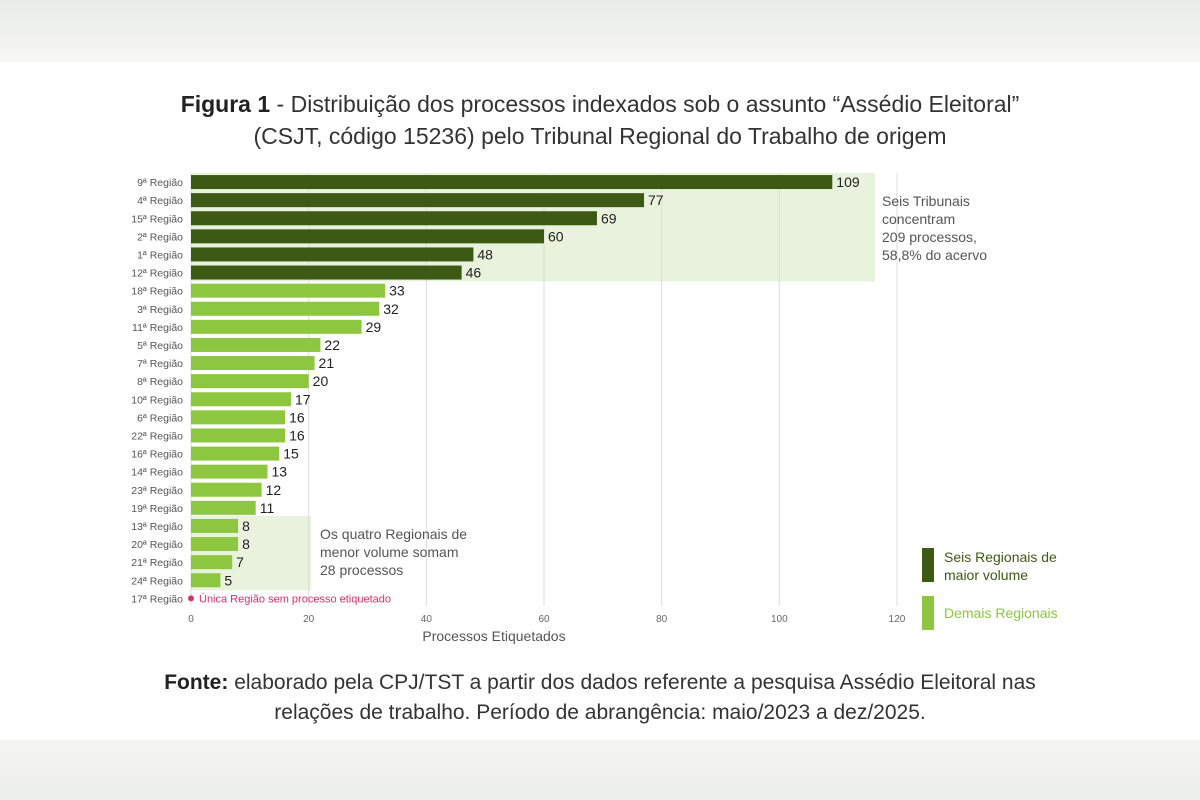 This screenshot has height=800, width=1200. I want to click on y-tick-label-20: 20ª Região, so click(157, 545).